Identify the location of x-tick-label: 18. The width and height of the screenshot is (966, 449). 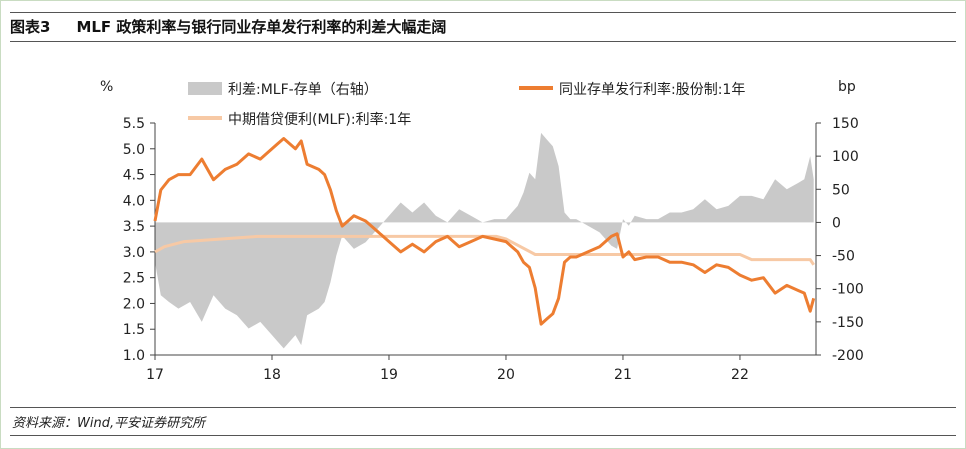
(272, 375).